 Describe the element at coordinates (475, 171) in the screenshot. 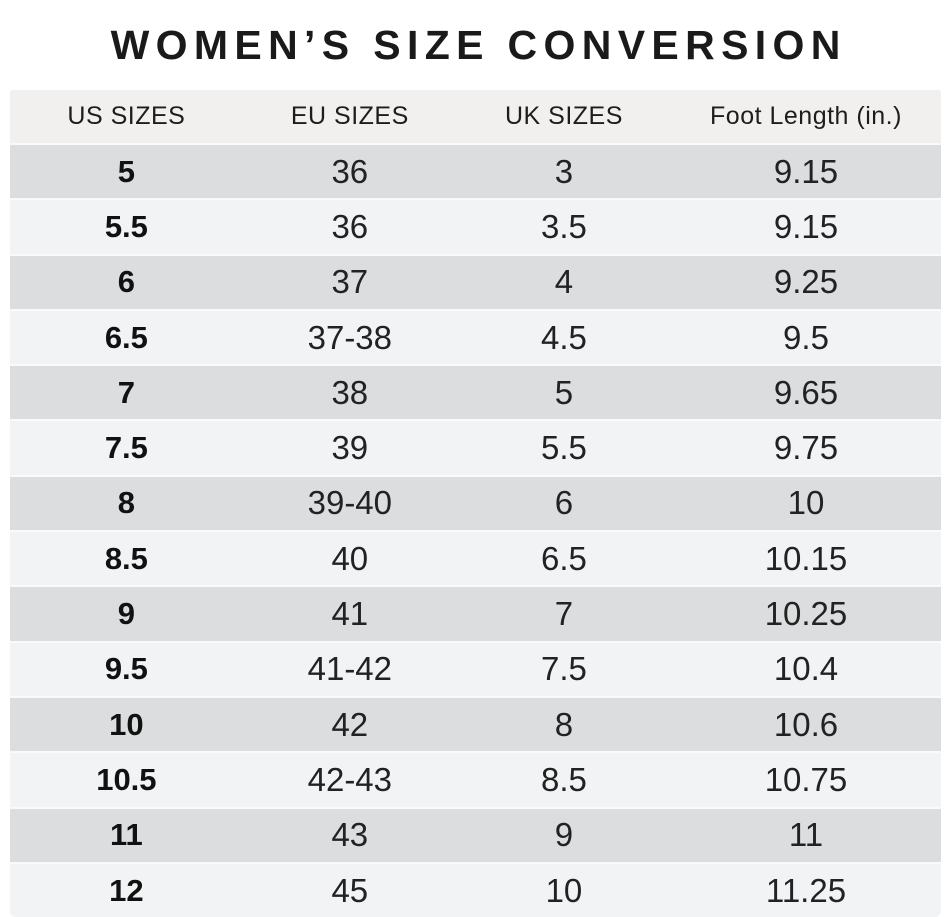

I see `table-row: 5 36 3 9.15` at that location.